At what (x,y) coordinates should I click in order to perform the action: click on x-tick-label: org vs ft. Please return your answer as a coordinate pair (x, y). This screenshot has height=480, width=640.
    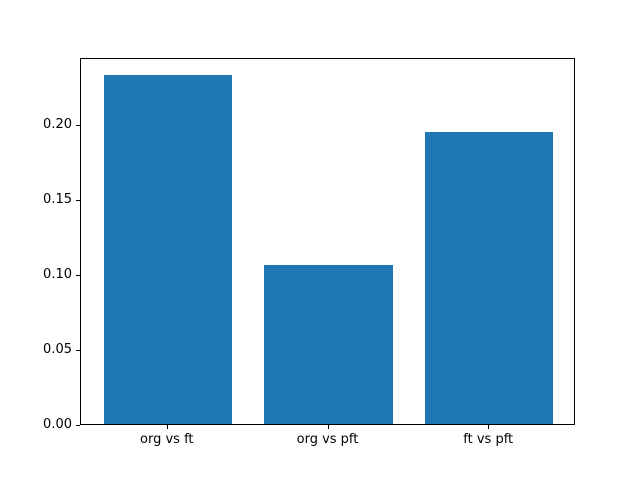
    Looking at the image, I should click on (167, 439).